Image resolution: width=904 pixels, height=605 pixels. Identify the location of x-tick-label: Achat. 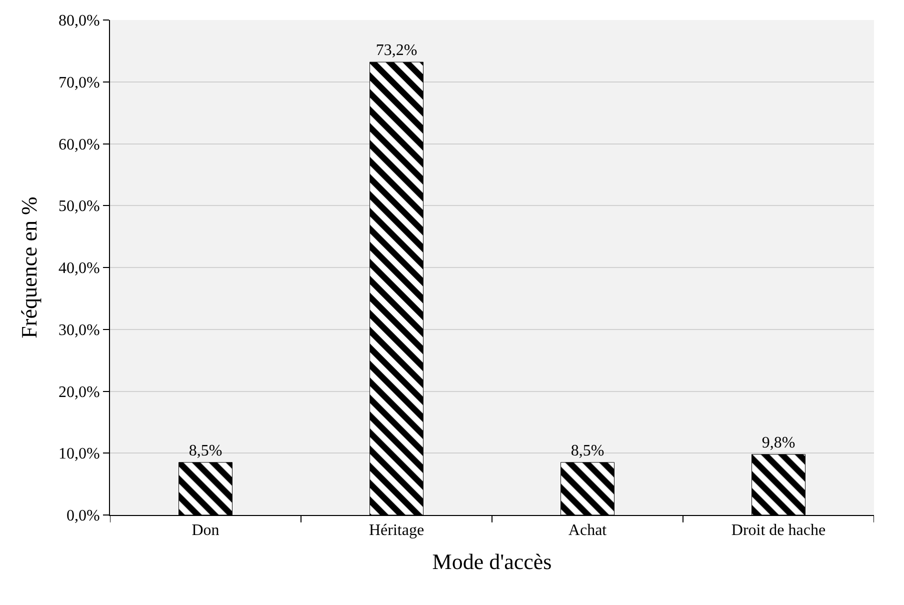
(588, 531).